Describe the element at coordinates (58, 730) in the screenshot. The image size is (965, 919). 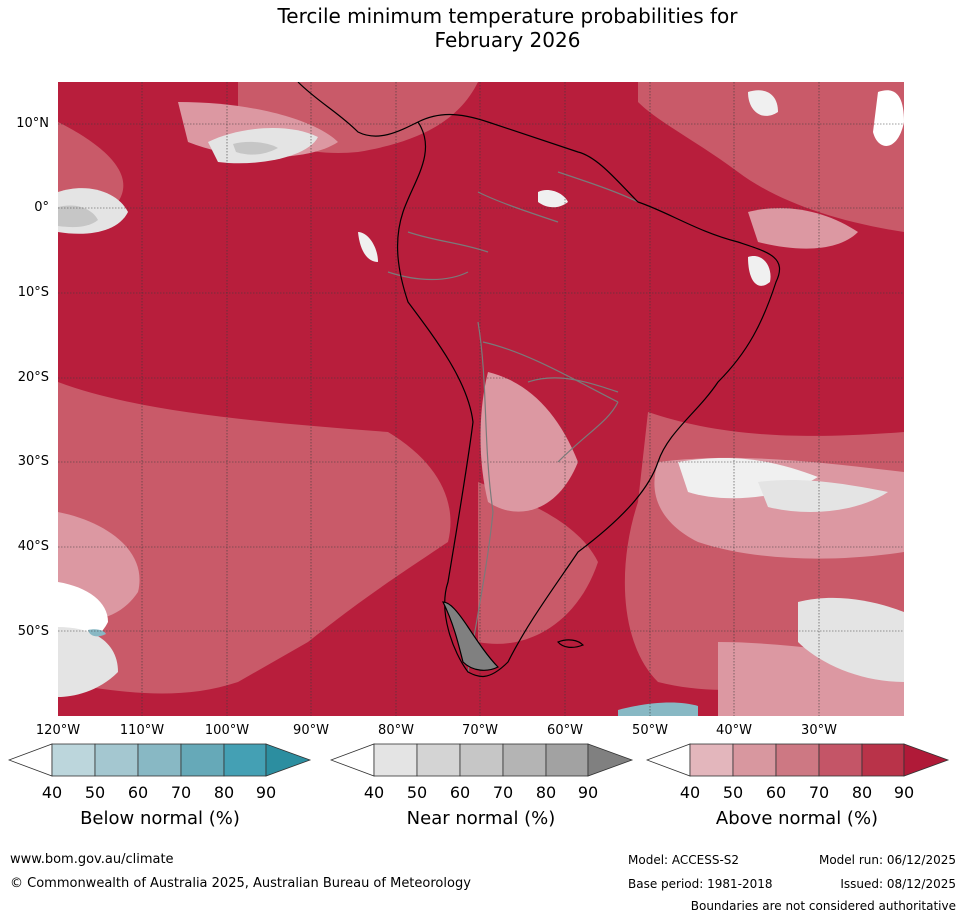
I see `lon-label-120w: 120°W` at that location.